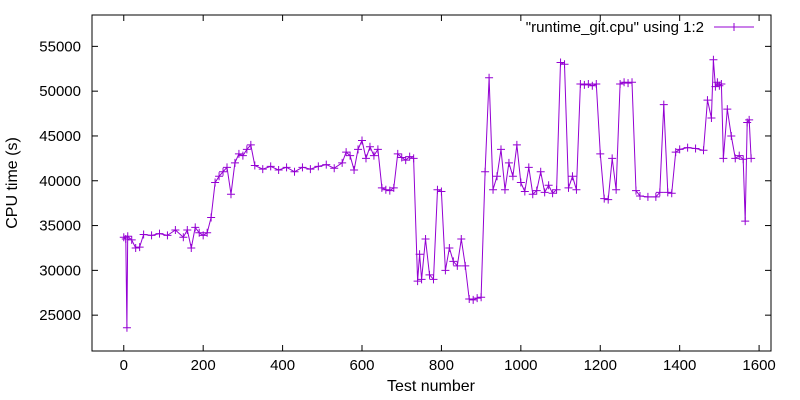  What do you see at coordinates (431, 386) in the screenshot?
I see `x-axis-label: Test number` at bounding box center [431, 386].